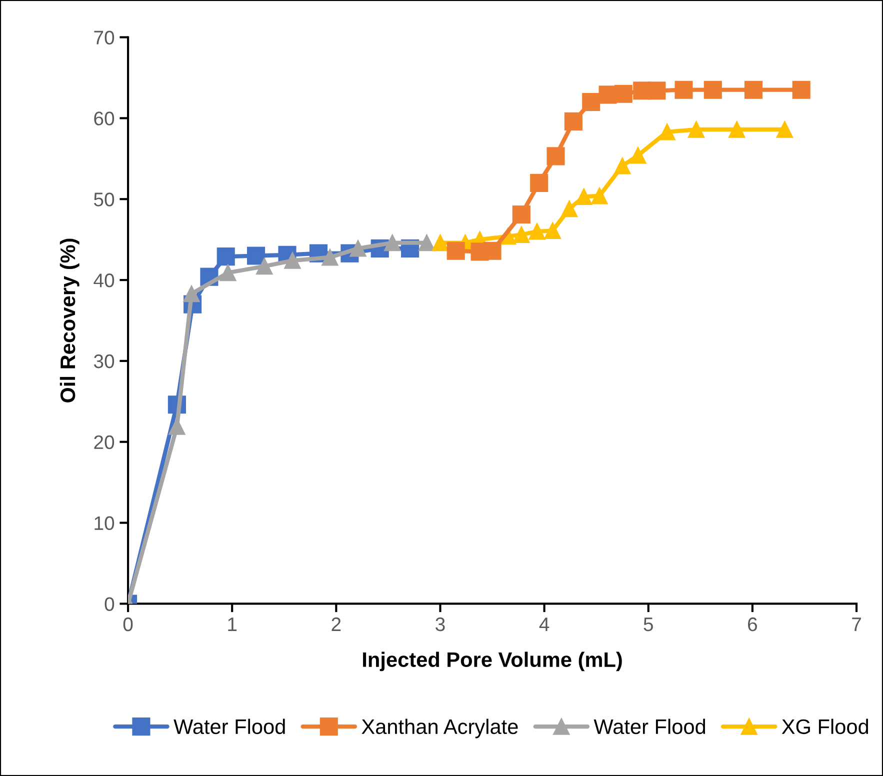 The height and width of the screenshot is (776, 883). What do you see at coordinates (109, 604) in the screenshot?
I see `y-tick-label: 0` at bounding box center [109, 604].